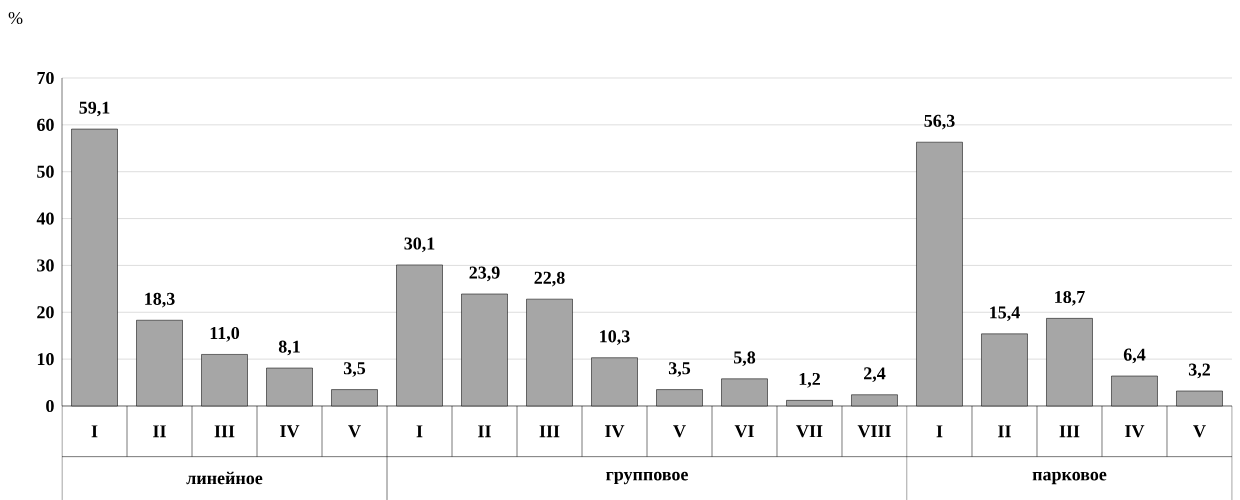 This screenshot has width=1240, height=500. What do you see at coordinates (45, 265) in the screenshot?
I see `y-tick-label: 30` at bounding box center [45, 265].